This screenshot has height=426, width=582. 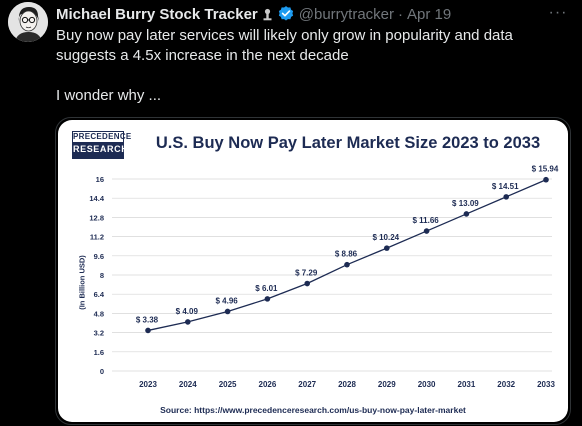 I want to click on tweet-date: Apr 19, so click(x=429, y=14).